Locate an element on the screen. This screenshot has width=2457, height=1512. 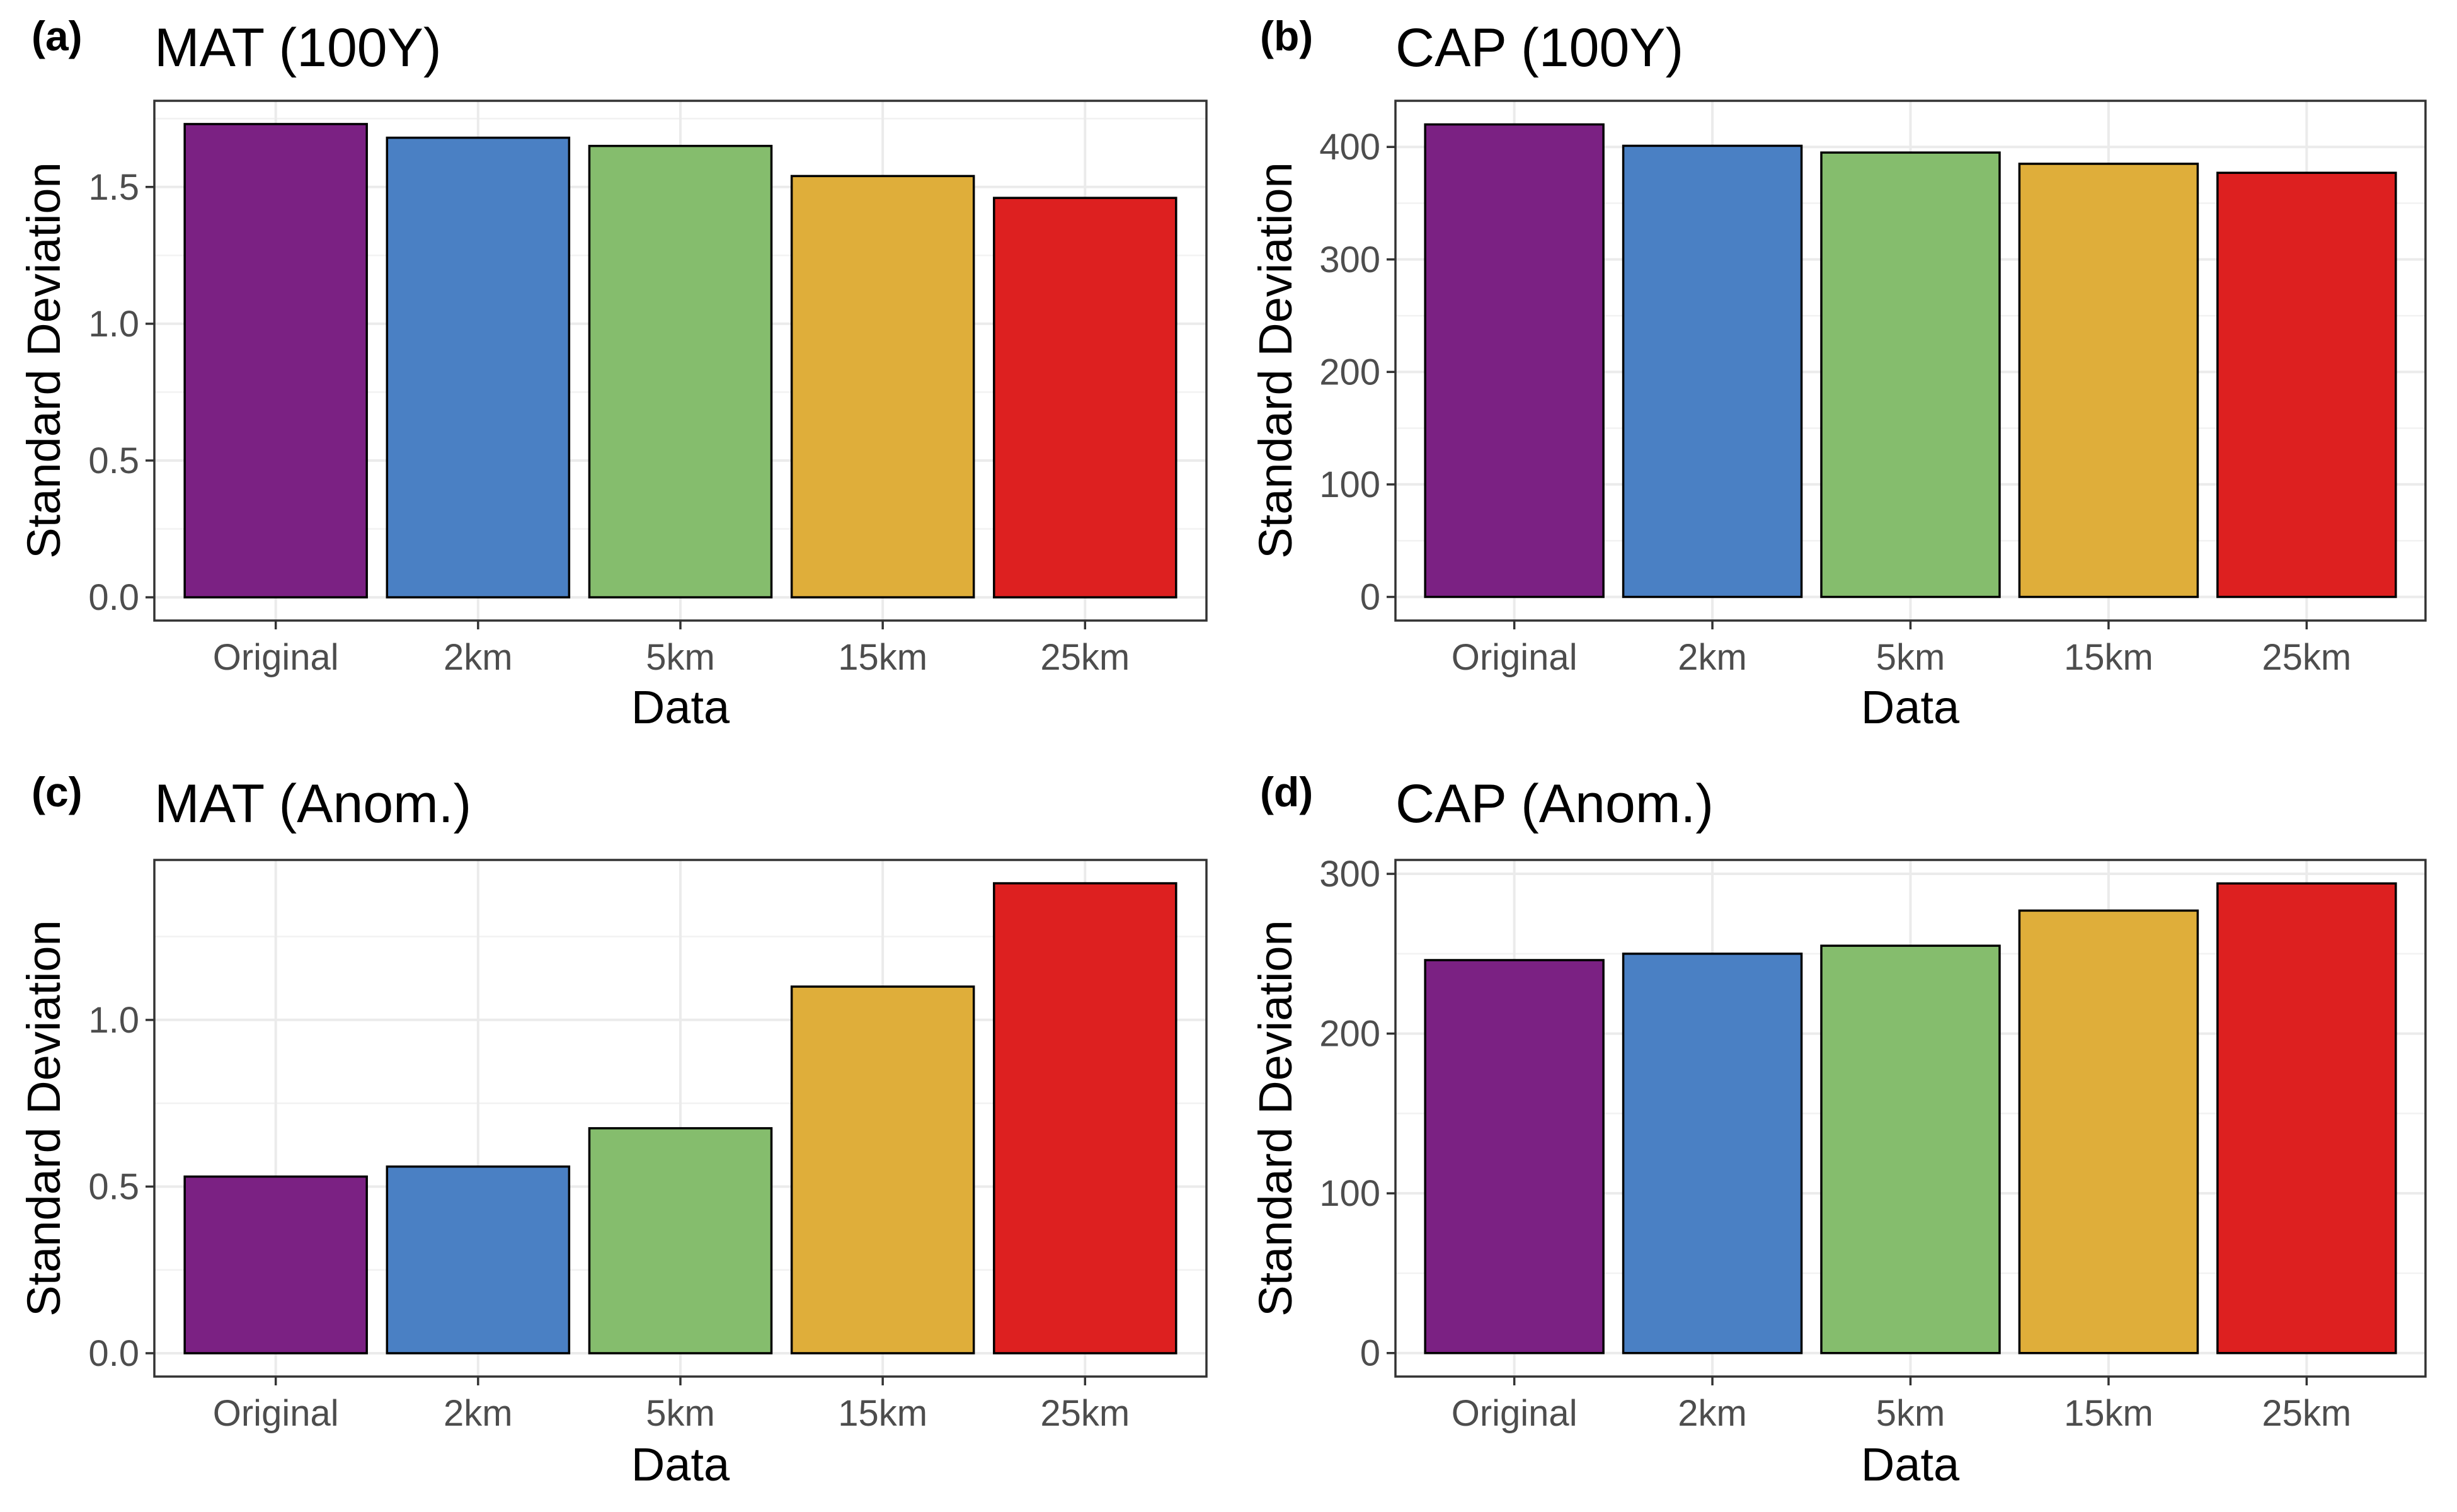
panel-label: (d) is located at coordinates (1286, 792).